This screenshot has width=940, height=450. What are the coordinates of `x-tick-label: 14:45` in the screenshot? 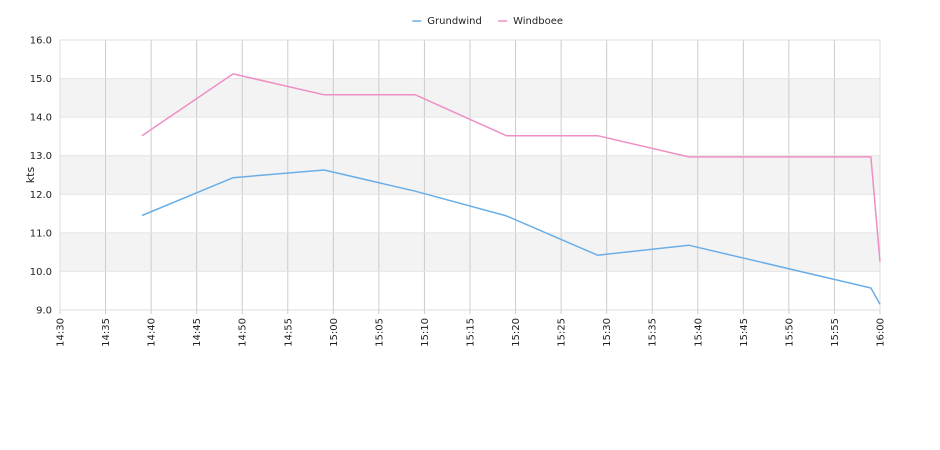 It's located at (197, 332).